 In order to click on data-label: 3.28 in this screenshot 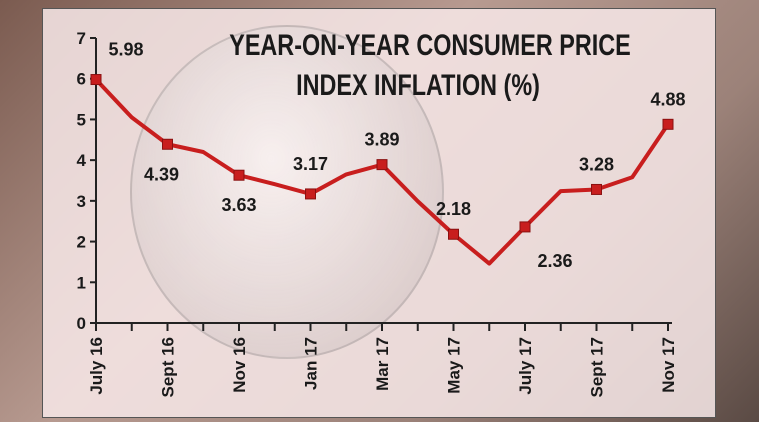, I will do `click(596, 164)`.